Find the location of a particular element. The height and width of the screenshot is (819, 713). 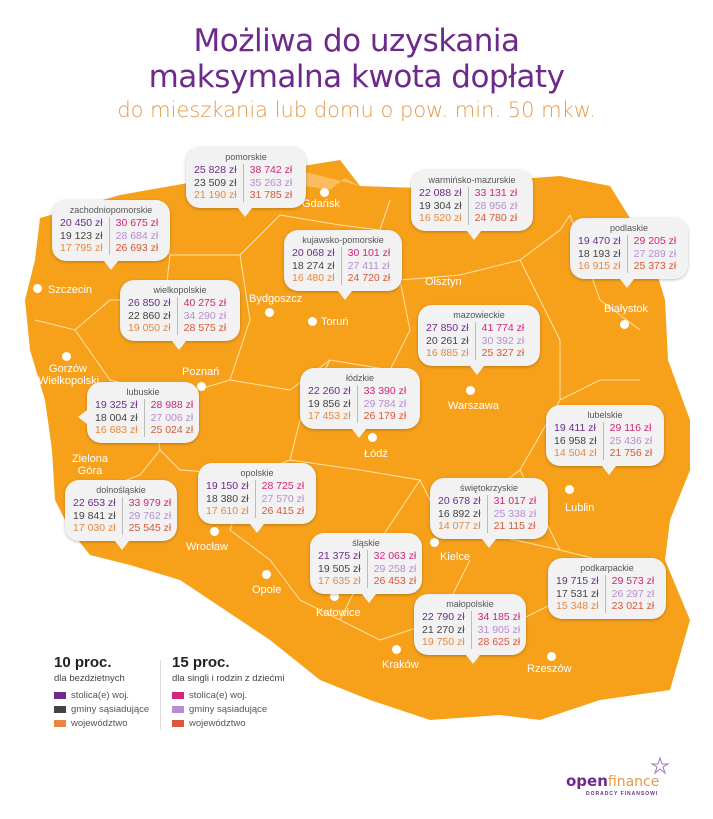

value-neighbor-10: 16 958 zł is located at coordinates (575, 440).